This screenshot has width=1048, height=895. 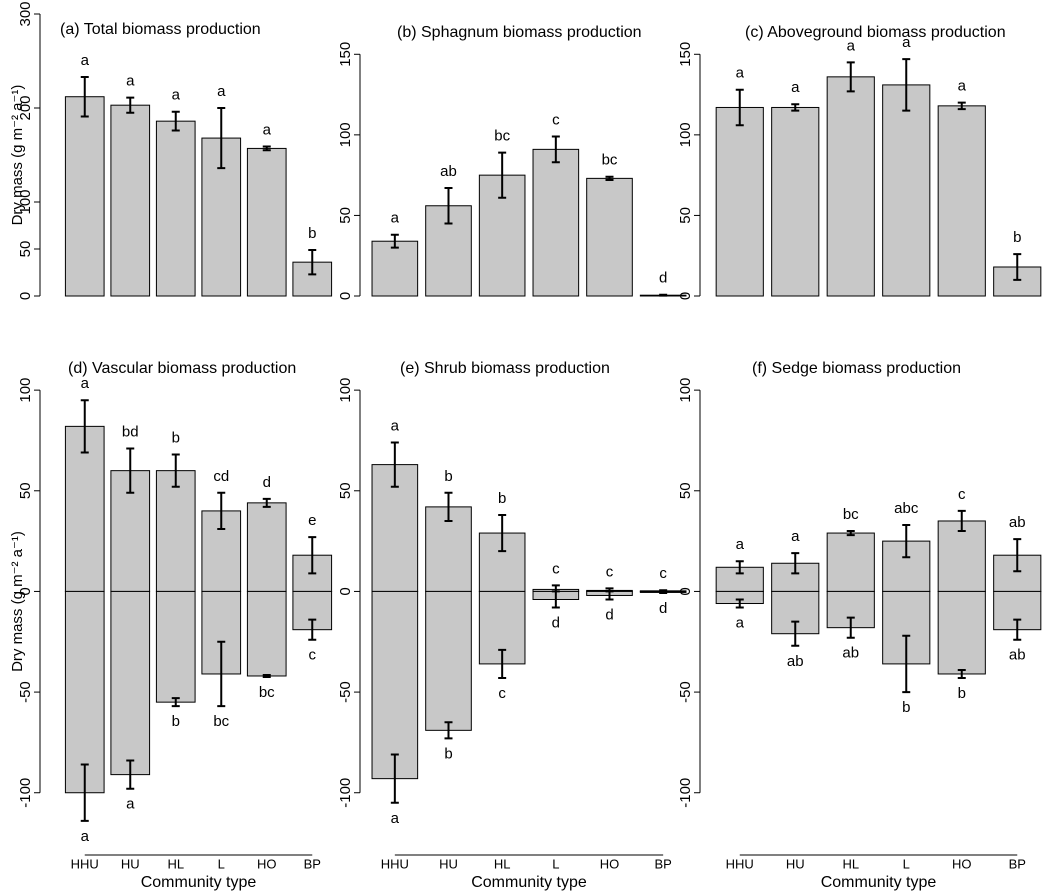 What do you see at coordinates (906, 508) in the screenshot?
I see `significance-letter: abc` at bounding box center [906, 508].